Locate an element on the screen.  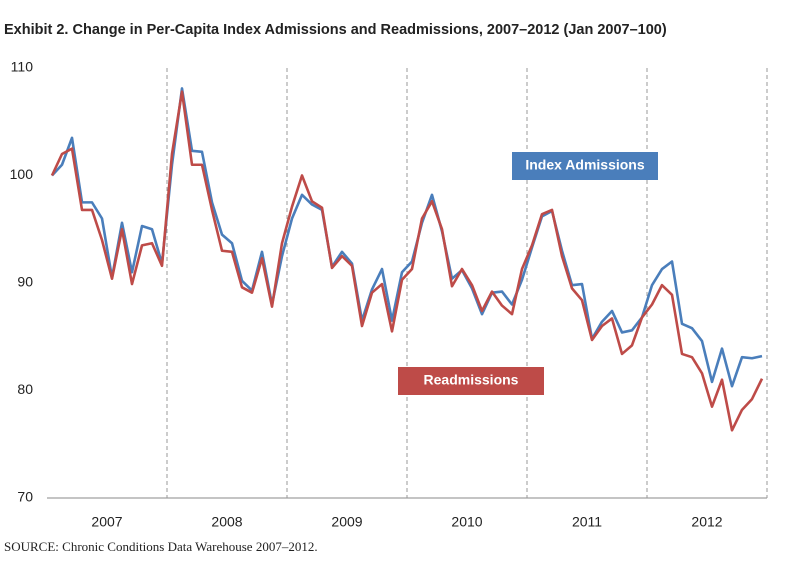
x-tick-label: 2010 is located at coordinates (466, 522).